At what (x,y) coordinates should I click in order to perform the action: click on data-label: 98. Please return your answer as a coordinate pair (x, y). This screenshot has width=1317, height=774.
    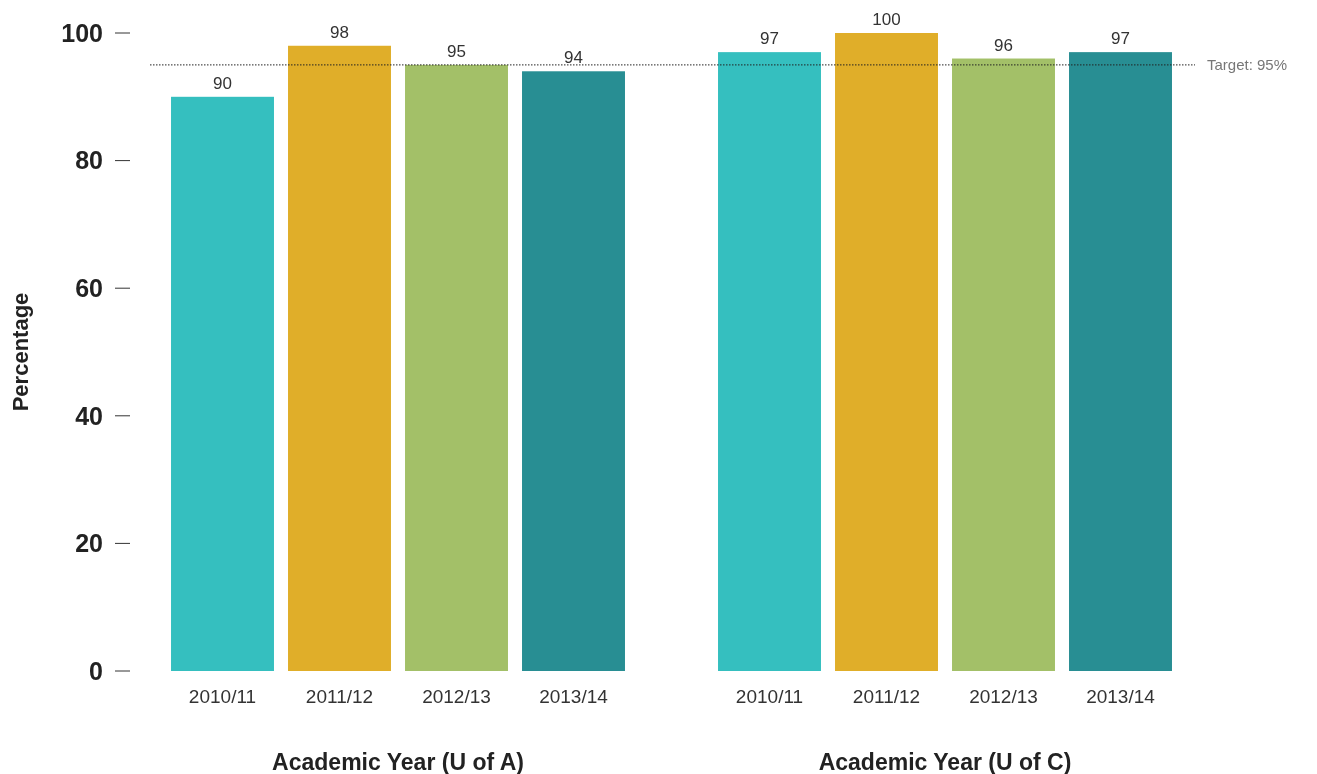
    Looking at the image, I should click on (339, 32).